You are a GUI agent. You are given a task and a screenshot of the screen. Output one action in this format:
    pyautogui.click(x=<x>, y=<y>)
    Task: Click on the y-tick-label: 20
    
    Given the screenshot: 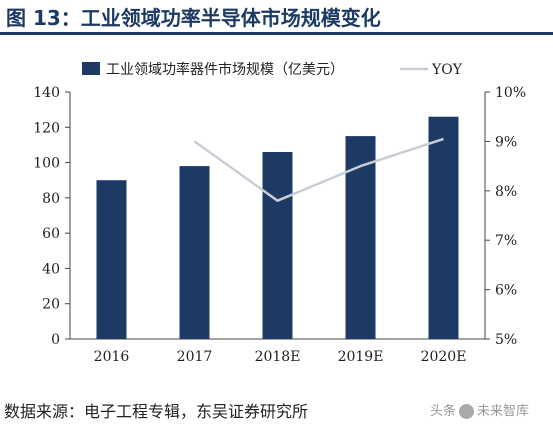 What is the action you would take?
    pyautogui.click(x=51, y=305)
    